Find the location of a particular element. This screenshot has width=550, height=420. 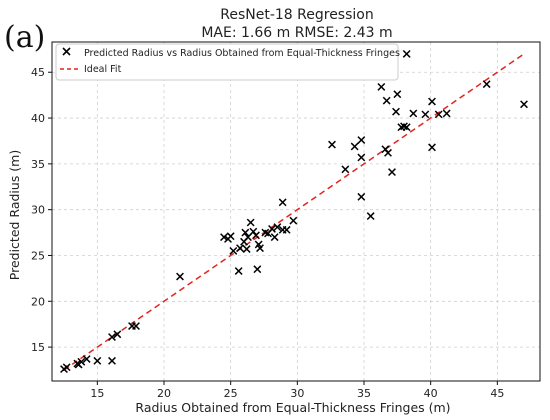

legend-box is located at coordinates (227, 62).